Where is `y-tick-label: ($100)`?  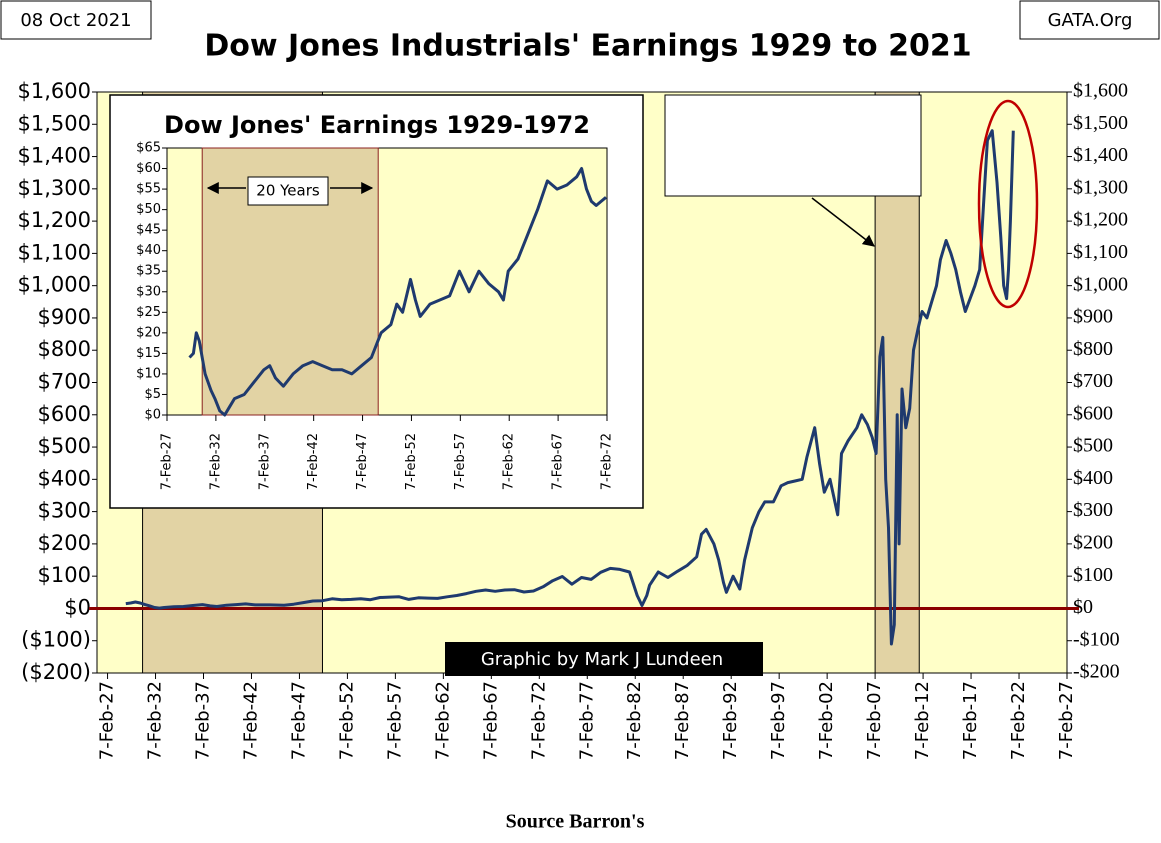 y-tick-label: ($100) is located at coordinates (56, 640).